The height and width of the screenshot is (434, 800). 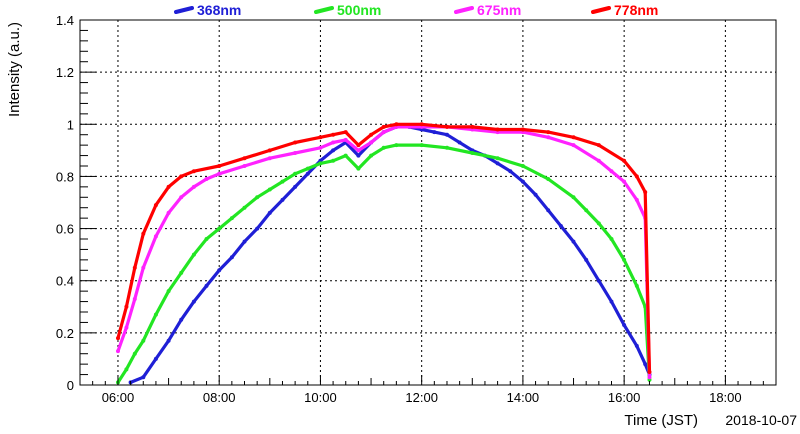 What do you see at coordinates (499, 10) in the screenshot?
I see `legend-label-675nm: 675nm` at bounding box center [499, 10].